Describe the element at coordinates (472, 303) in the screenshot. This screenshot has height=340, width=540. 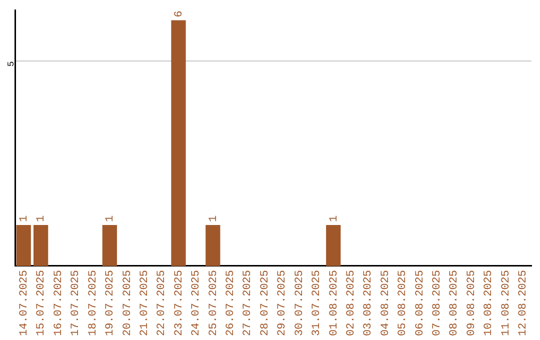
I see `x-tick-label: 09.08.2025` at that location.